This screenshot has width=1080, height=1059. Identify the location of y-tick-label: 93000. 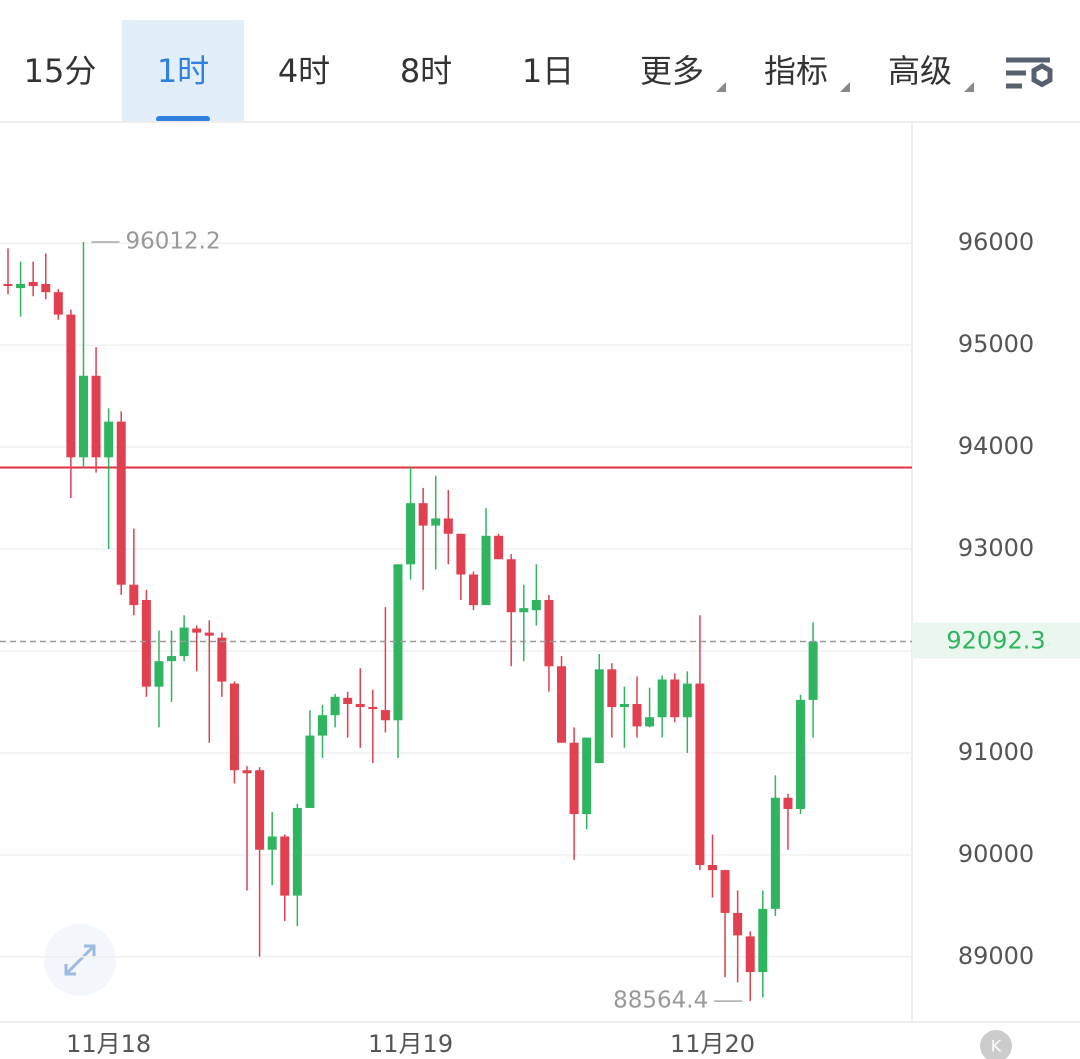
(996, 548).